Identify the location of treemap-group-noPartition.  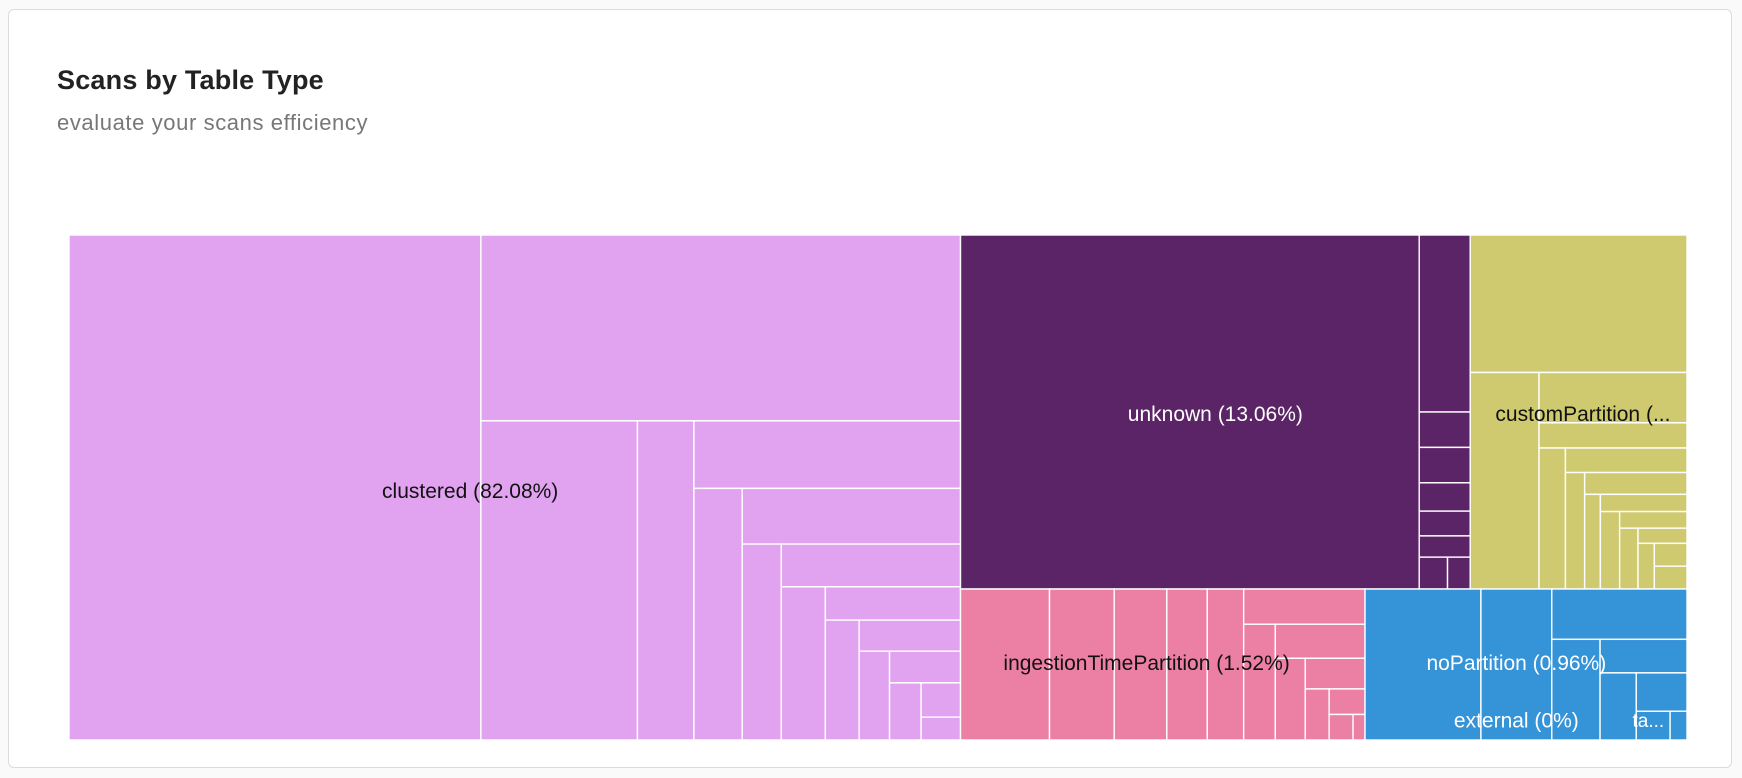
(1525, 664).